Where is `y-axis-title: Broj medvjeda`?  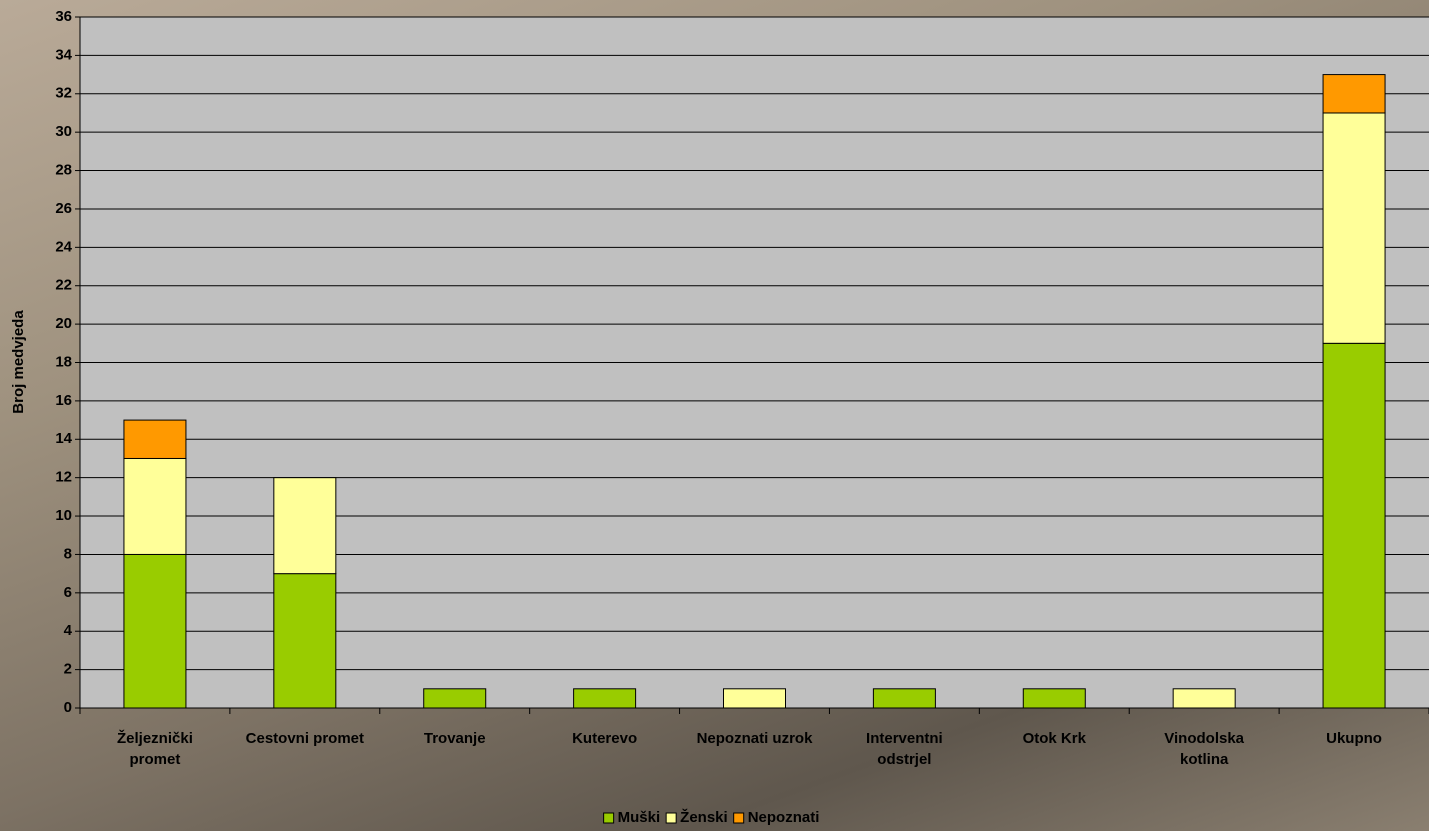 y-axis-title: Broj medvjeda is located at coordinates (18, 362).